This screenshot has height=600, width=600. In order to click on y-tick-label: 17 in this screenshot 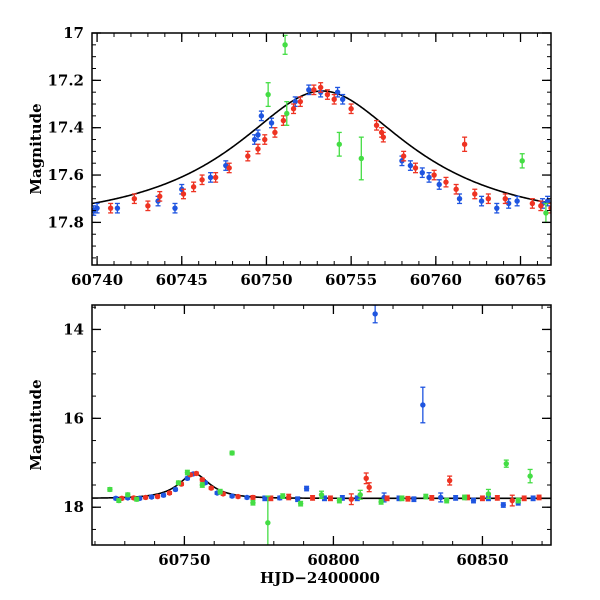, I will do `click(73, 33)`.